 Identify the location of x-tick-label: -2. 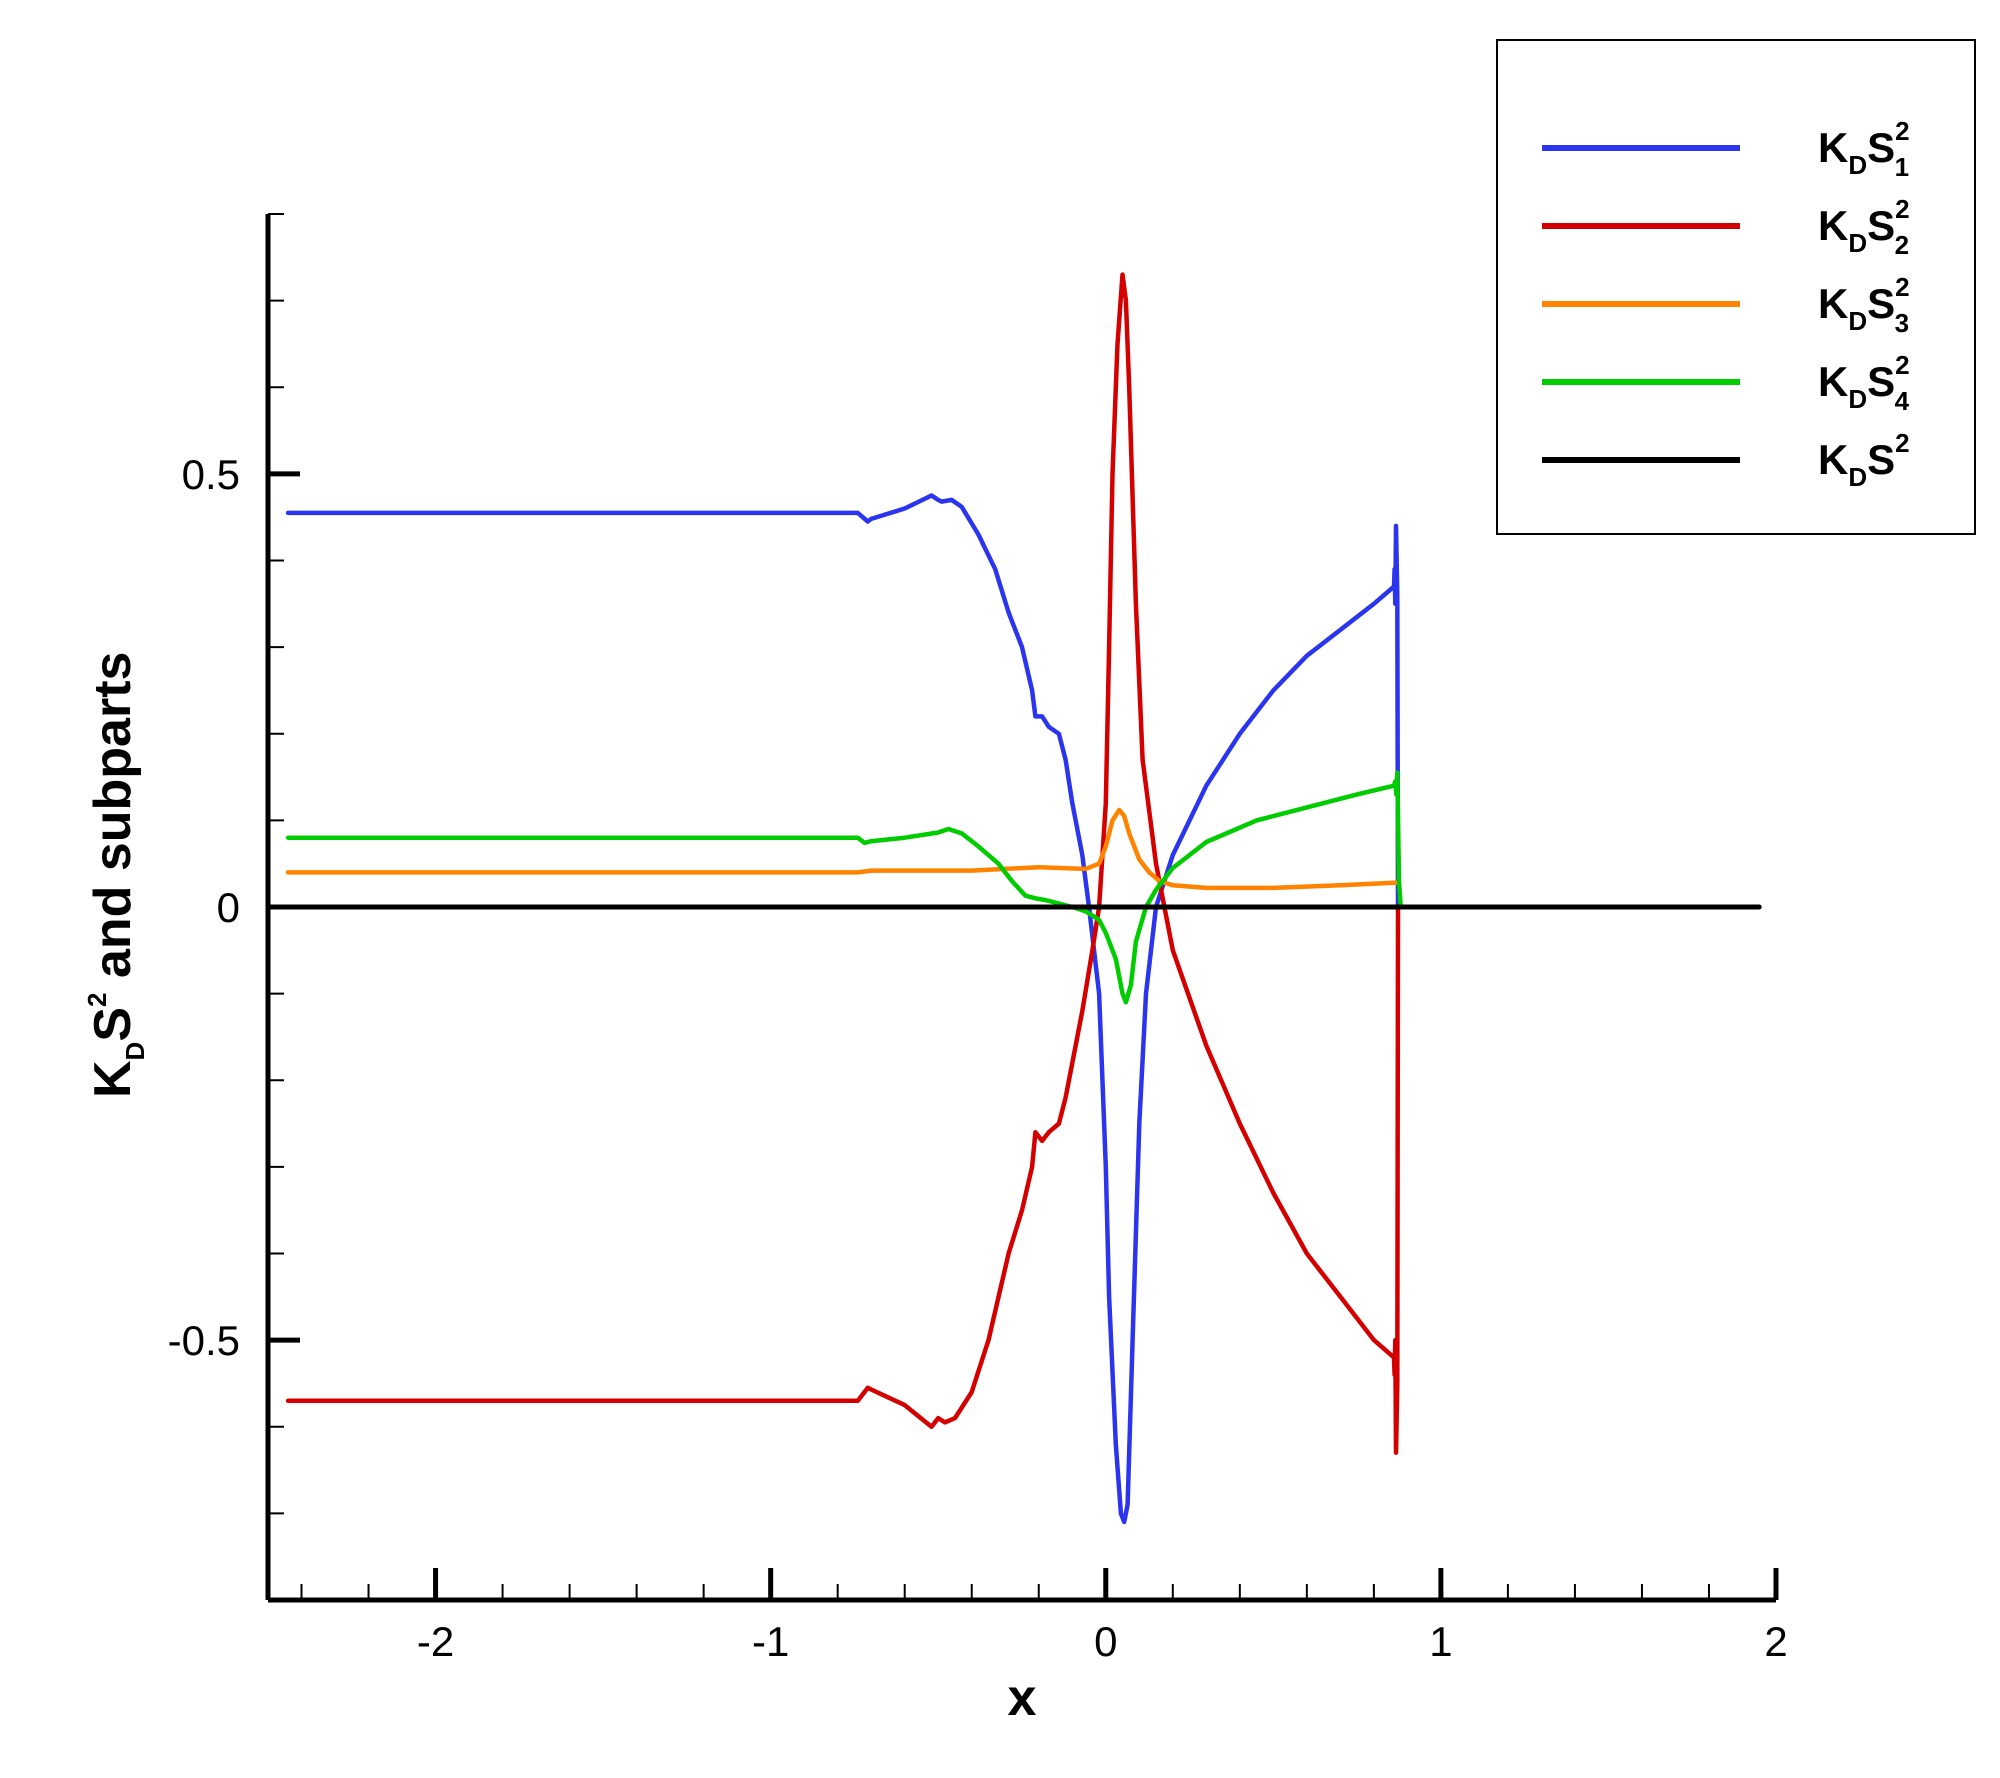
(435, 1641).